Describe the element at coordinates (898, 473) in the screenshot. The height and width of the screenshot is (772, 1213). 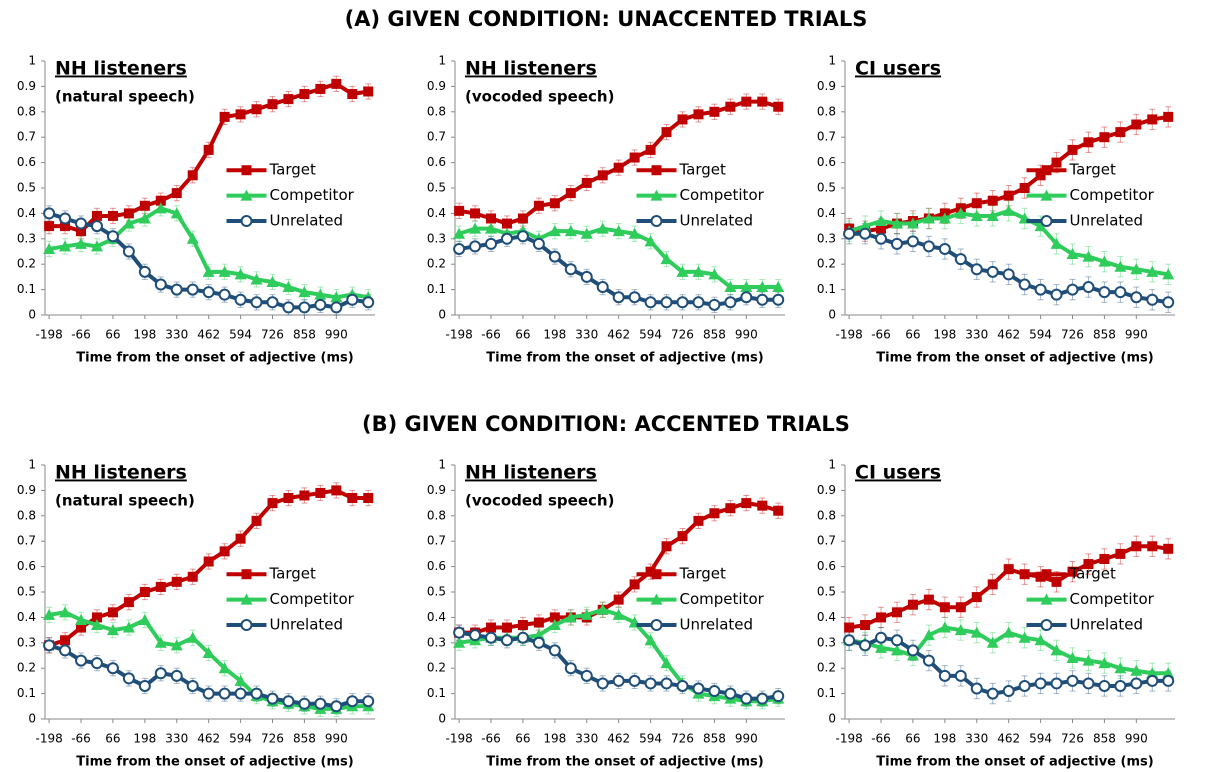
I see `panel-title: CI users` at that location.